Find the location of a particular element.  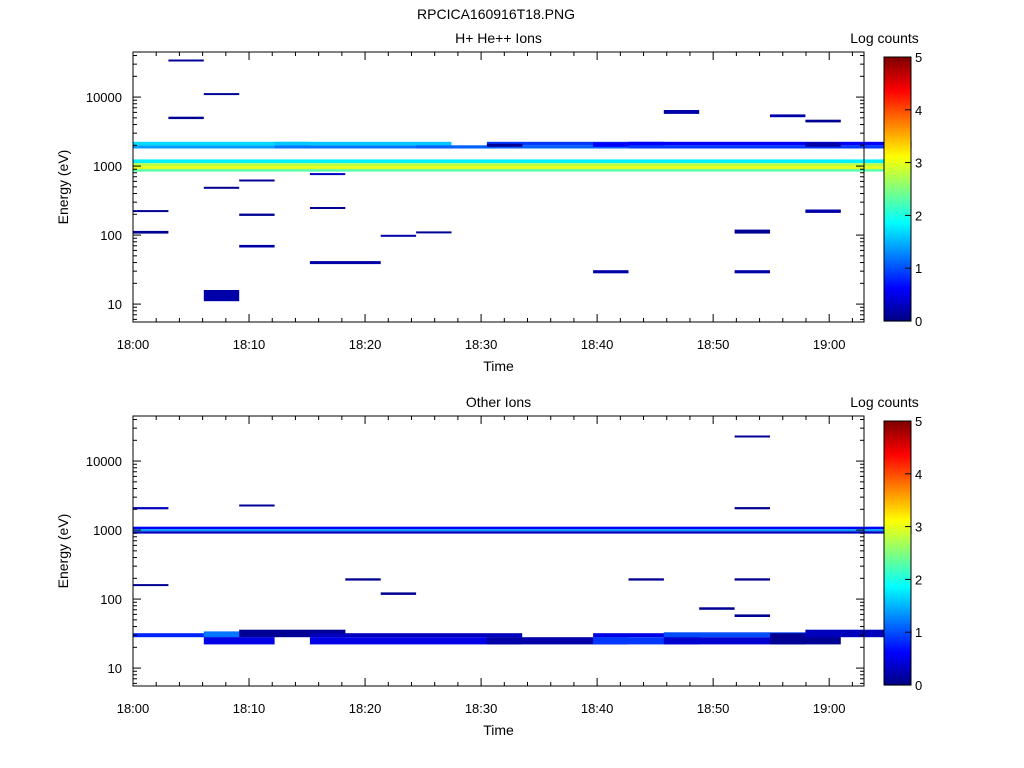

colorbar: Log counts 0 1 2 3 4 5 is located at coordinates (886, 179).